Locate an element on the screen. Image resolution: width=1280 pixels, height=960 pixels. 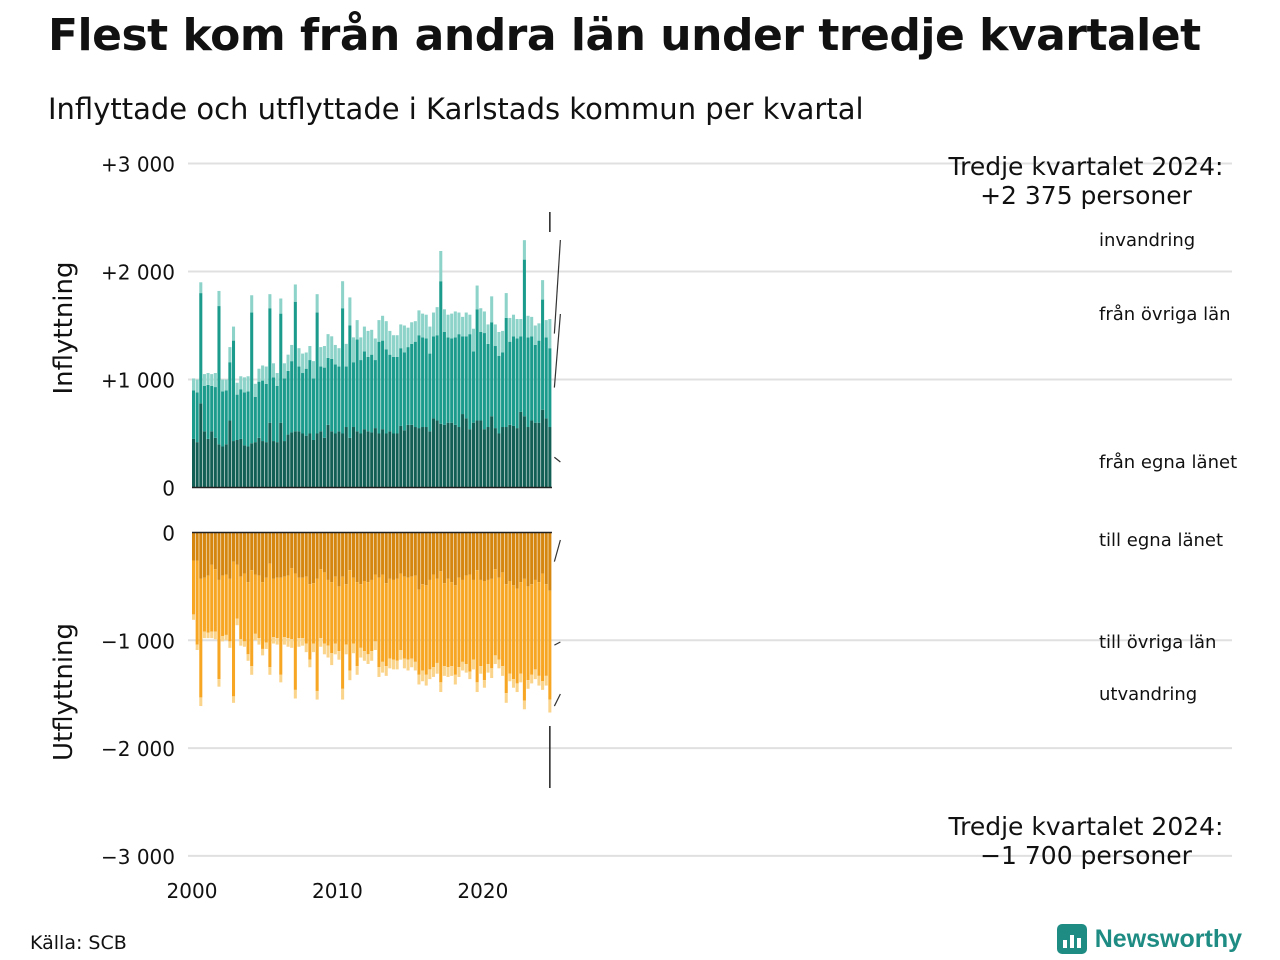
x-tick-label: 2010 is located at coordinates (337, 891).